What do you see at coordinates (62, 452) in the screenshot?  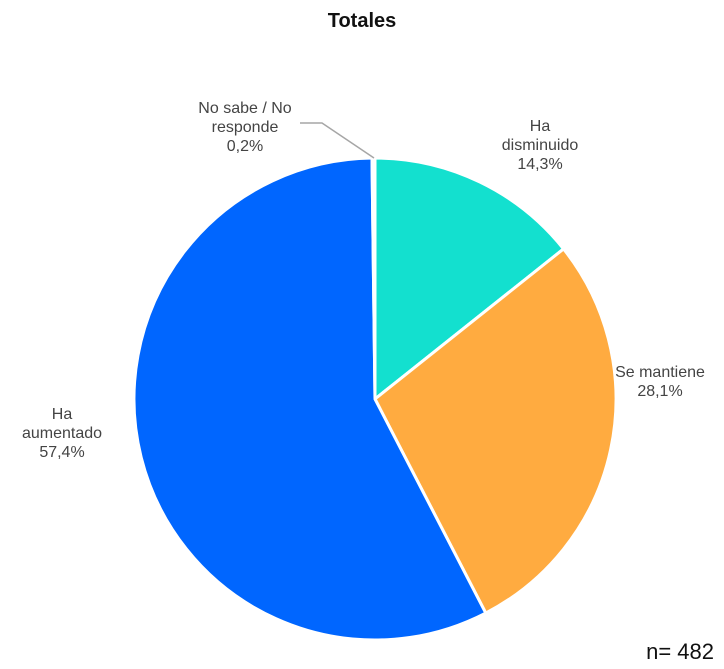 I see `value-label: 57,4%` at bounding box center [62, 452].